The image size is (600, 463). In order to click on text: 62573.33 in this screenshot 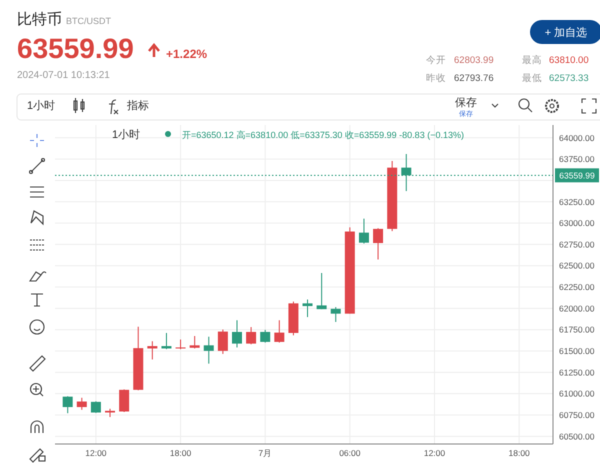, I will do `click(569, 78)`.